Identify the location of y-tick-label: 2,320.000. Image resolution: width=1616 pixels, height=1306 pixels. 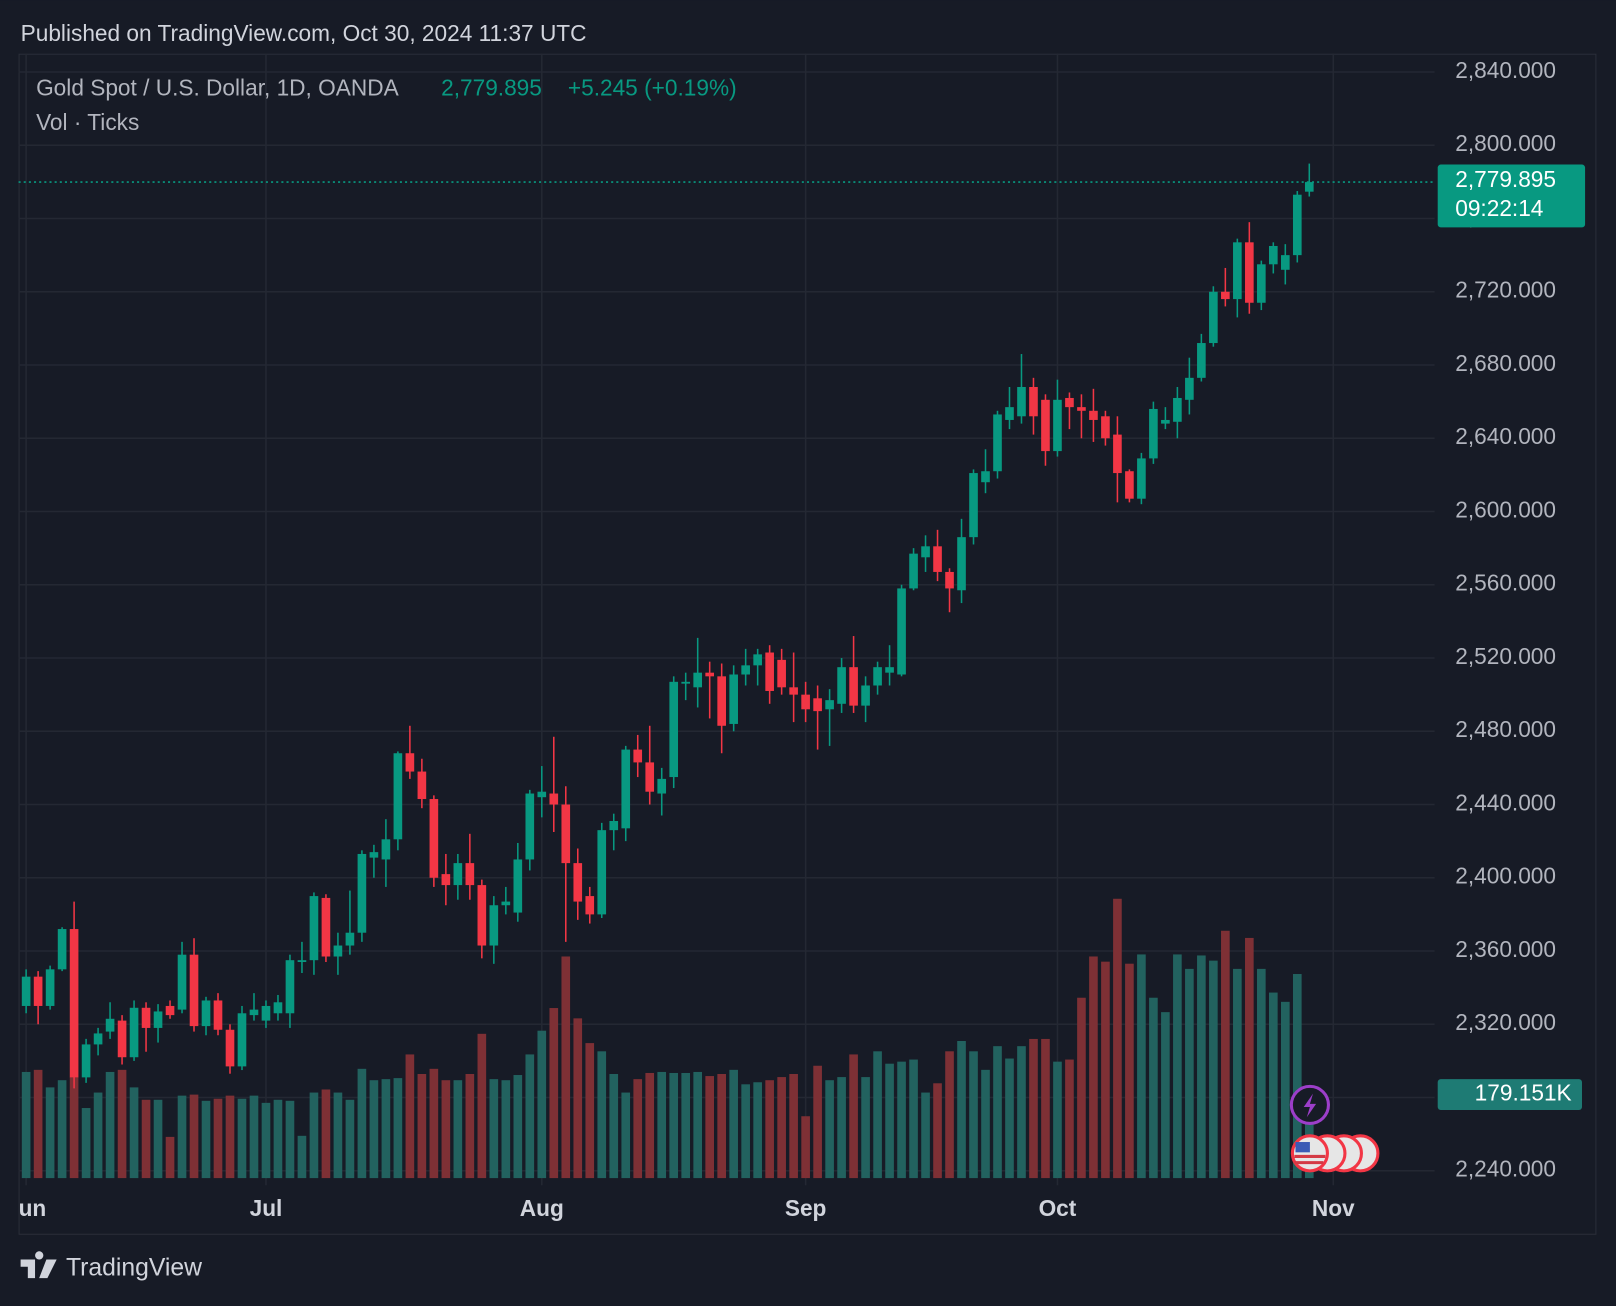
(1505, 1022).